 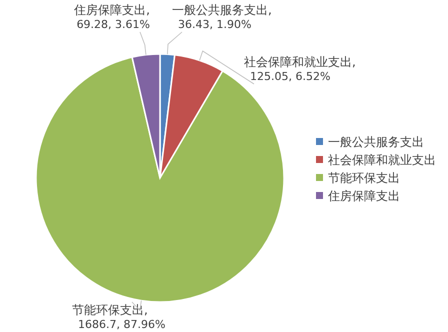 What do you see at coordinates (376, 142) in the screenshot?
I see `legend-label: 一般公共服务支出` at bounding box center [376, 142].